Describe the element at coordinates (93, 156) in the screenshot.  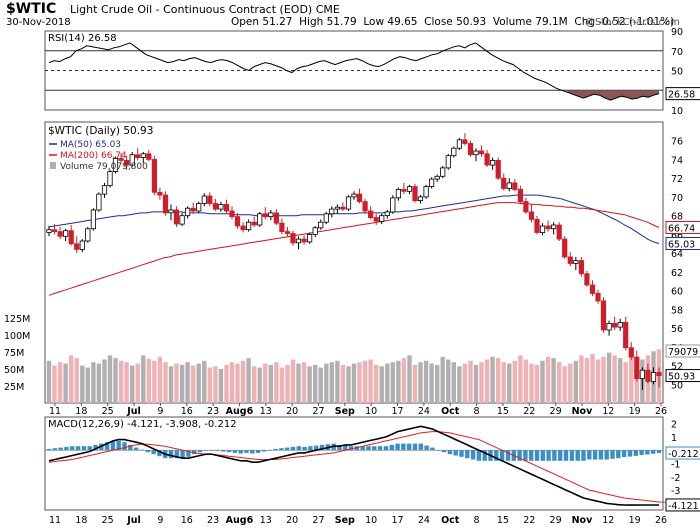
I see `legend-ma200: MA(200) 66.74` at that location.